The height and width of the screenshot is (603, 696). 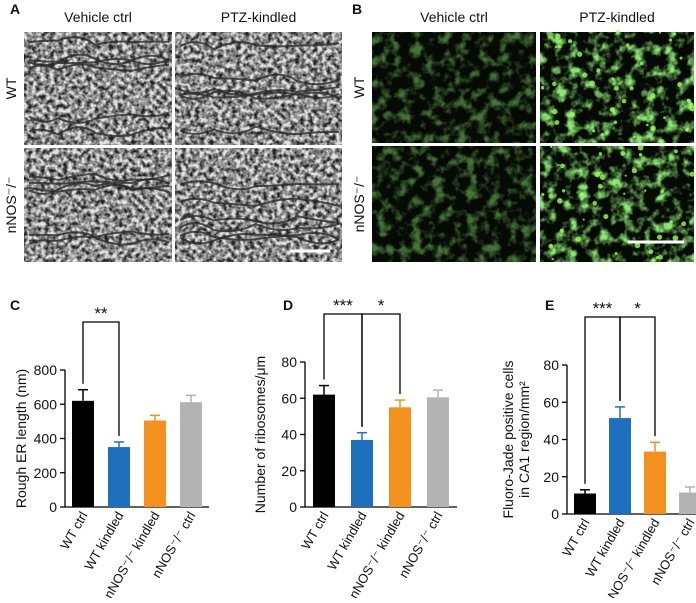 What do you see at coordinates (289, 435) in the screenshot?
I see `y-tick-label: 40` at bounding box center [289, 435].